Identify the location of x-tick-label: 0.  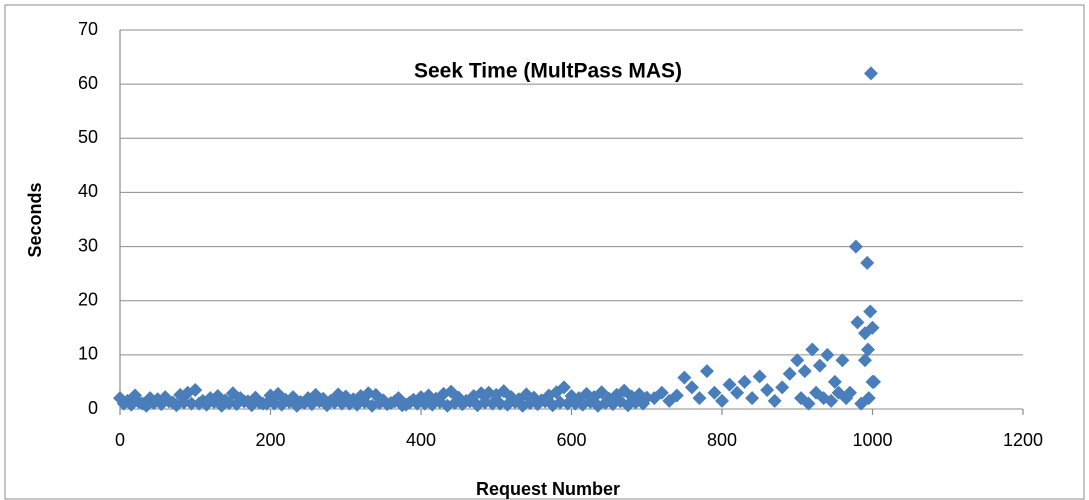
(120, 440).